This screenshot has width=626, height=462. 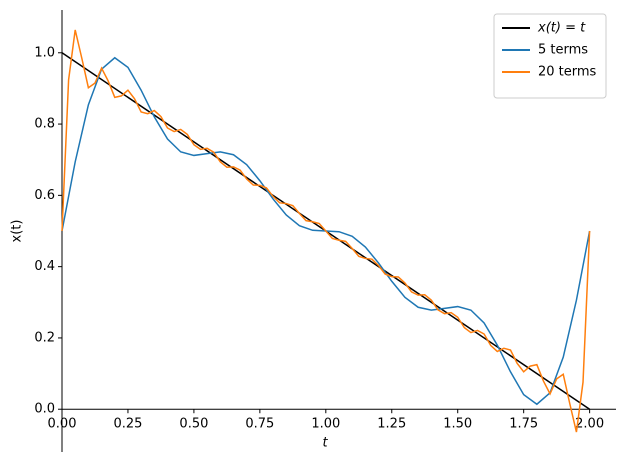 I want to click on y-tick-label: 0.2, so click(x=44, y=337).